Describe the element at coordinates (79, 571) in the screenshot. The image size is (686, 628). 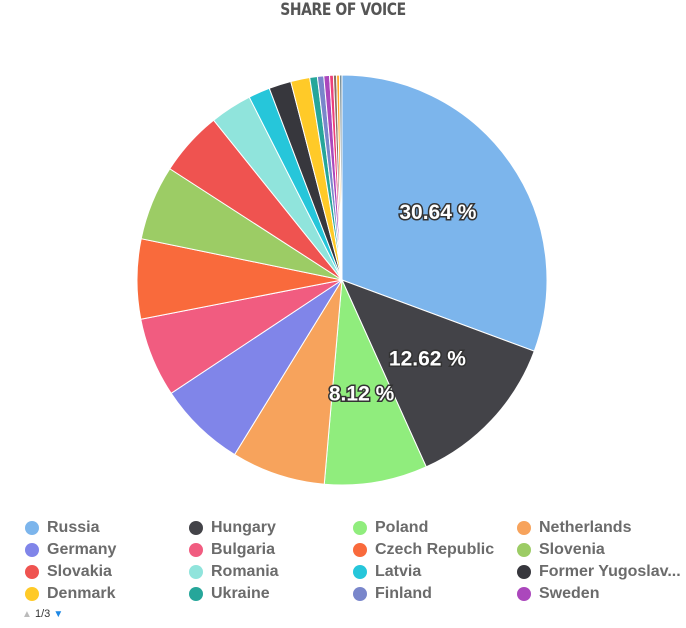
I see `legend-label: Slovakia` at that location.